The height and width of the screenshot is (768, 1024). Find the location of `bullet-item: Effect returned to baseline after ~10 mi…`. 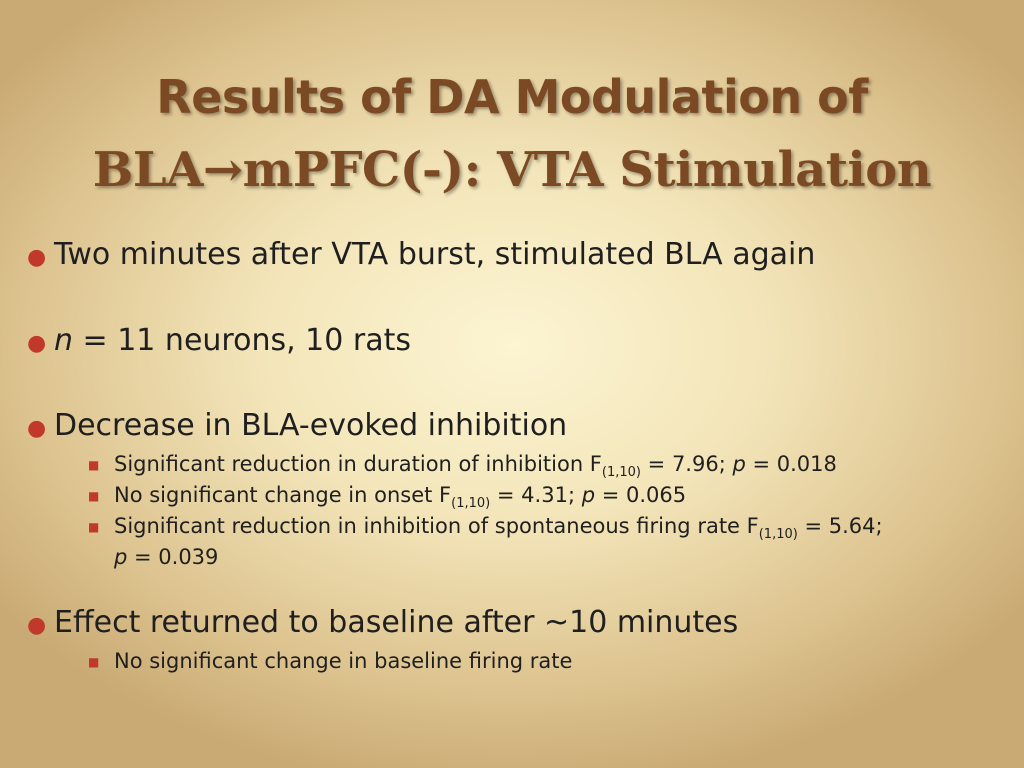

bullet-item: Effect returned to baseline after ~10 mi… is located at coordinates (396, 622).